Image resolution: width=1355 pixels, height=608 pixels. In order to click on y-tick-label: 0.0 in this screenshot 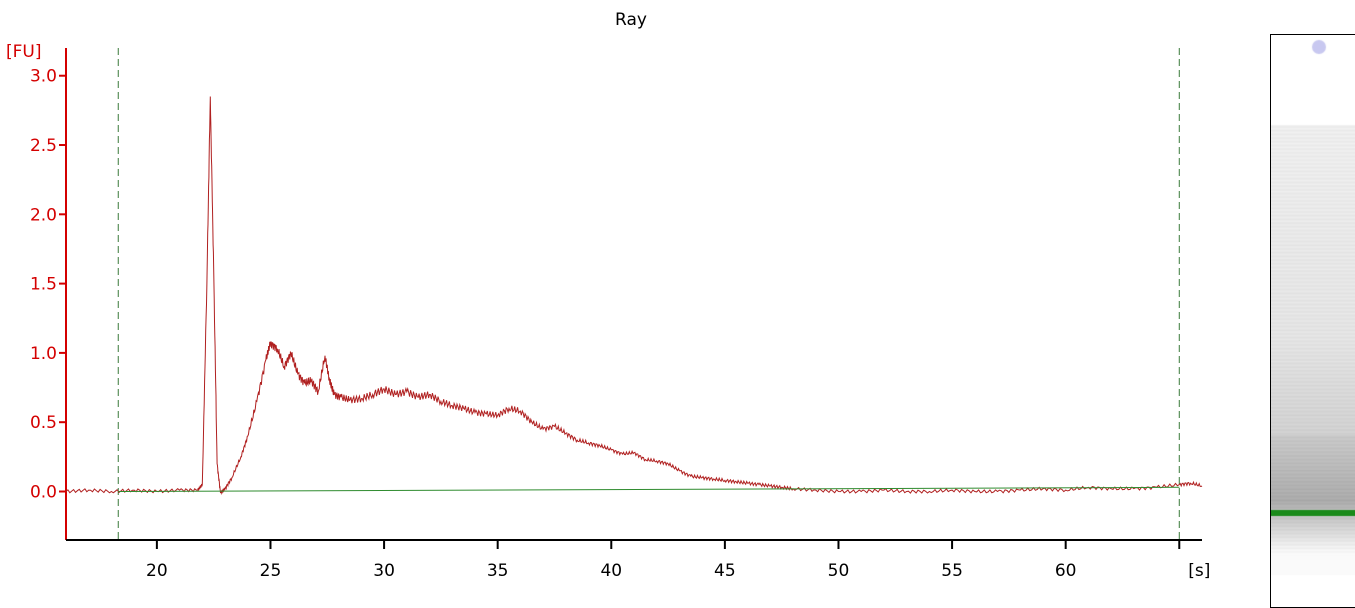, I will do `click(43, 492)`.